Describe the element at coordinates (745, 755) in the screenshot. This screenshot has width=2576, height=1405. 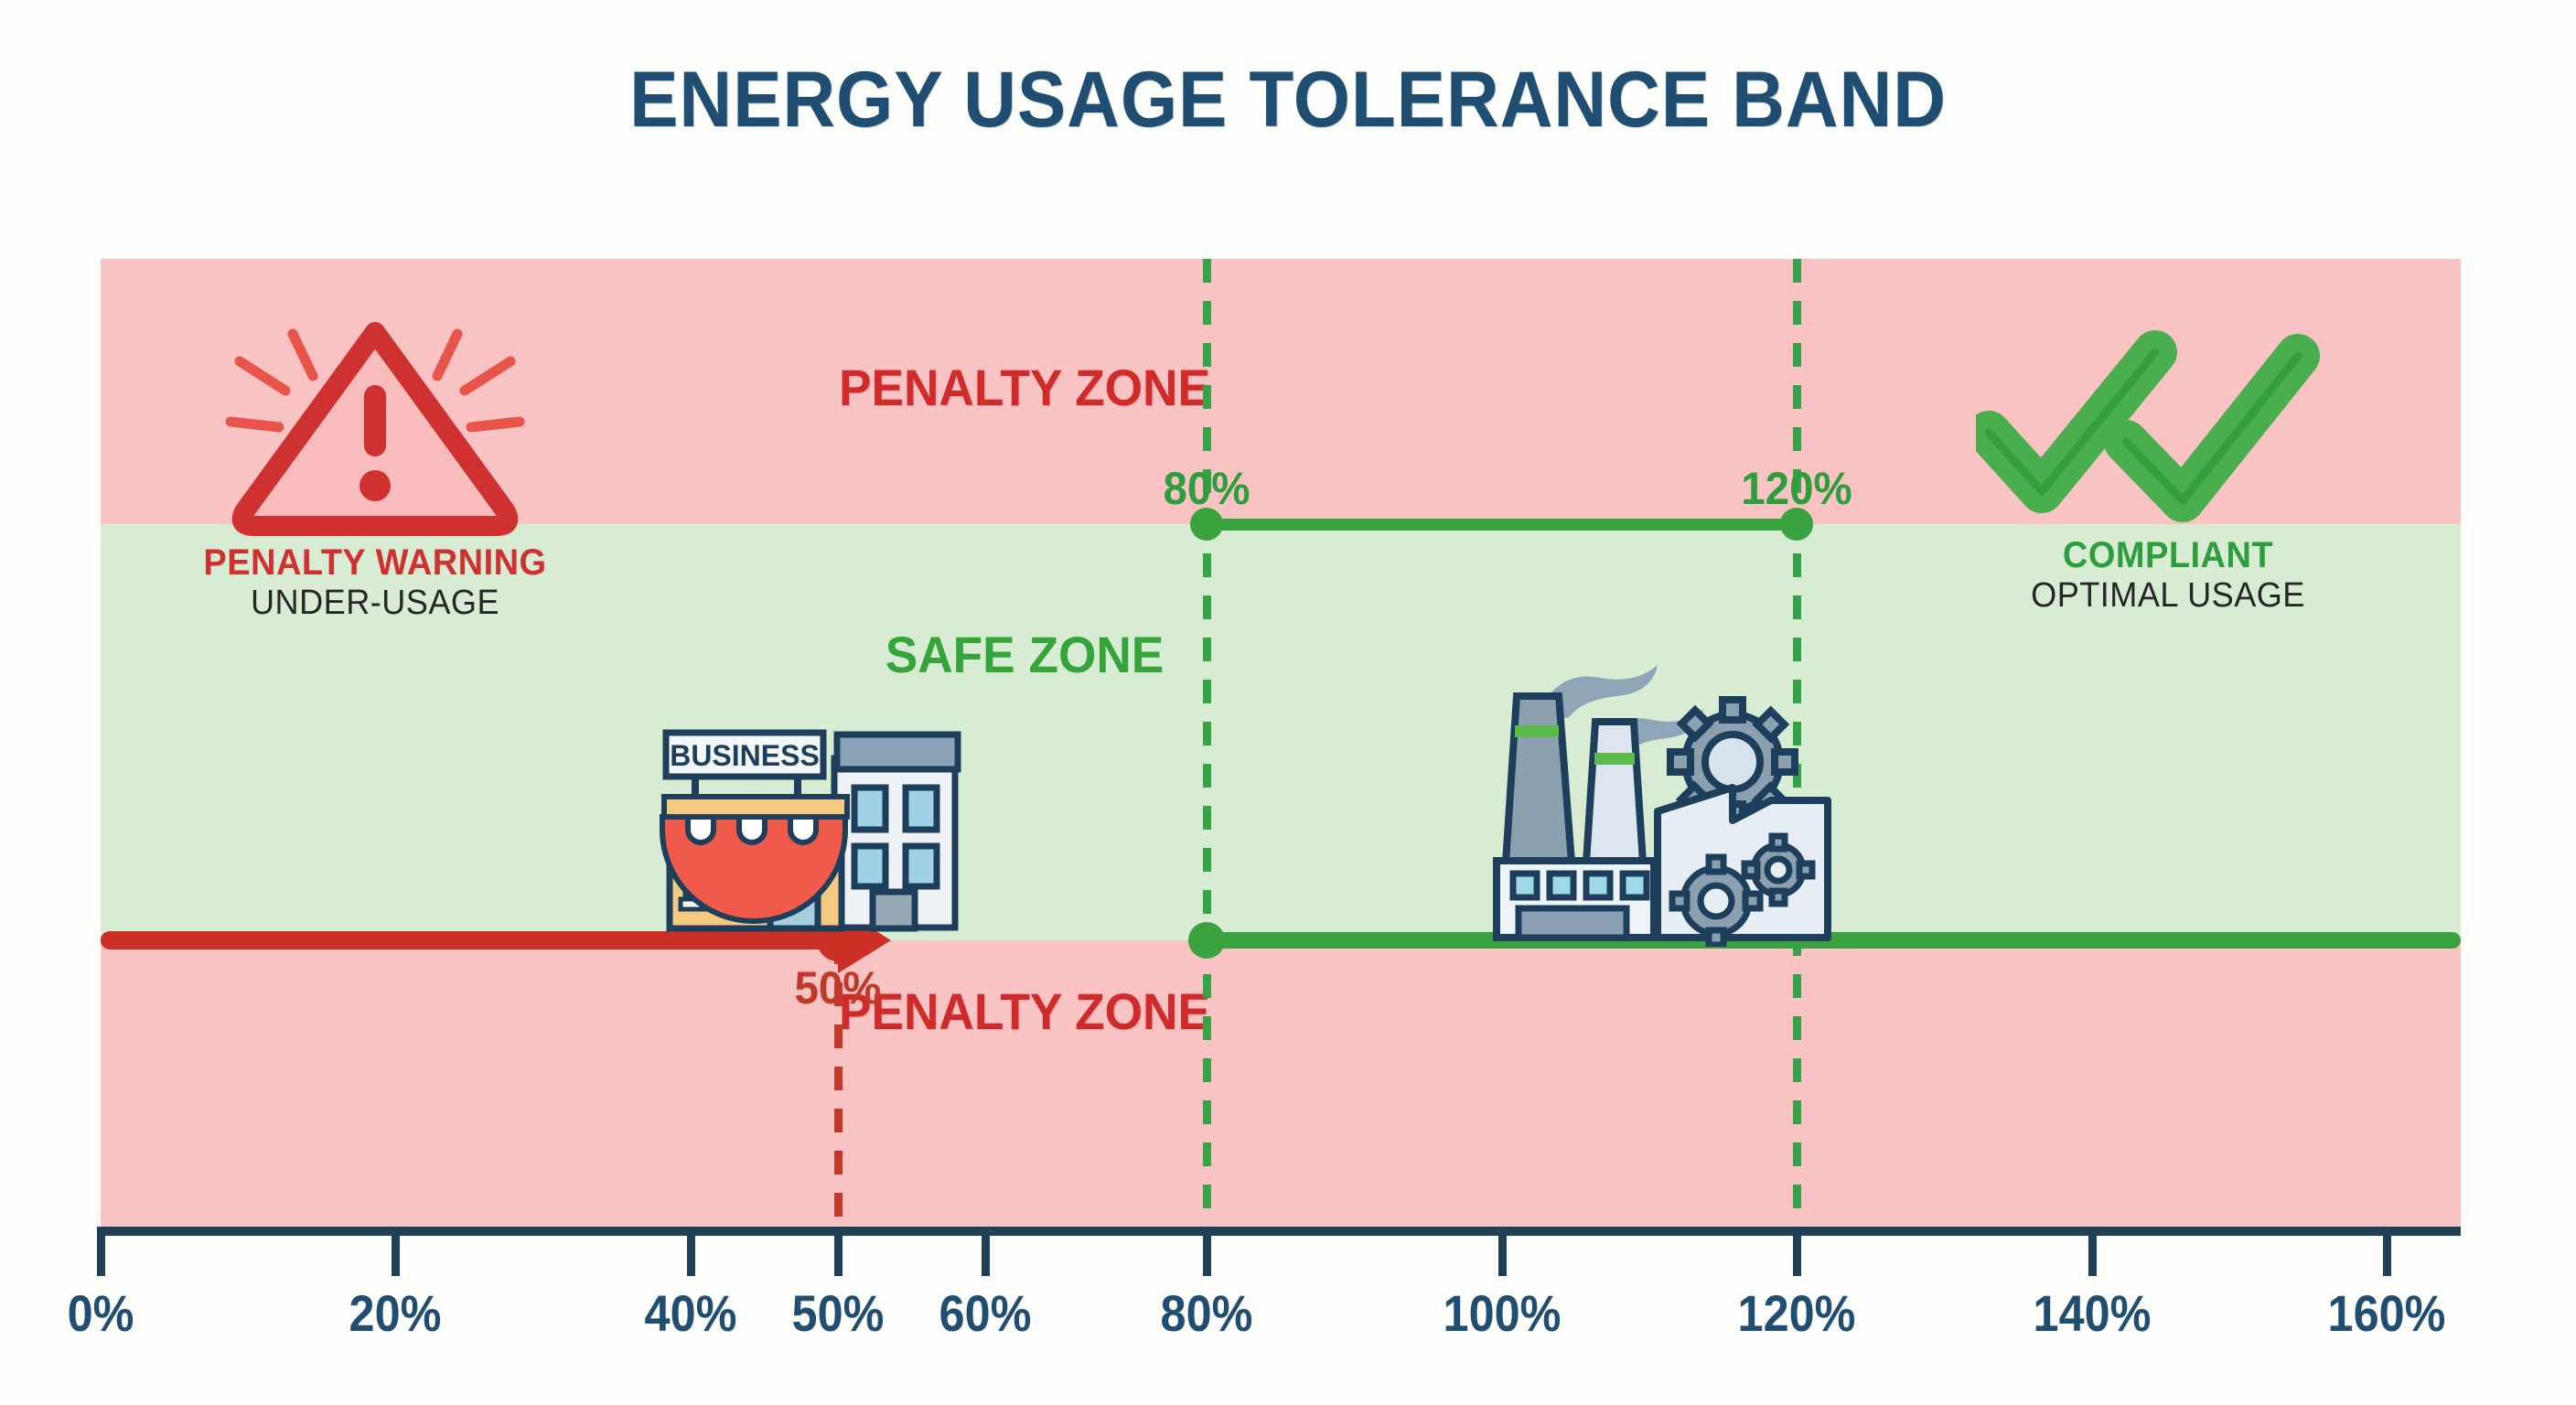
I see `storefront-sign-text: BUSINESS` at that location.